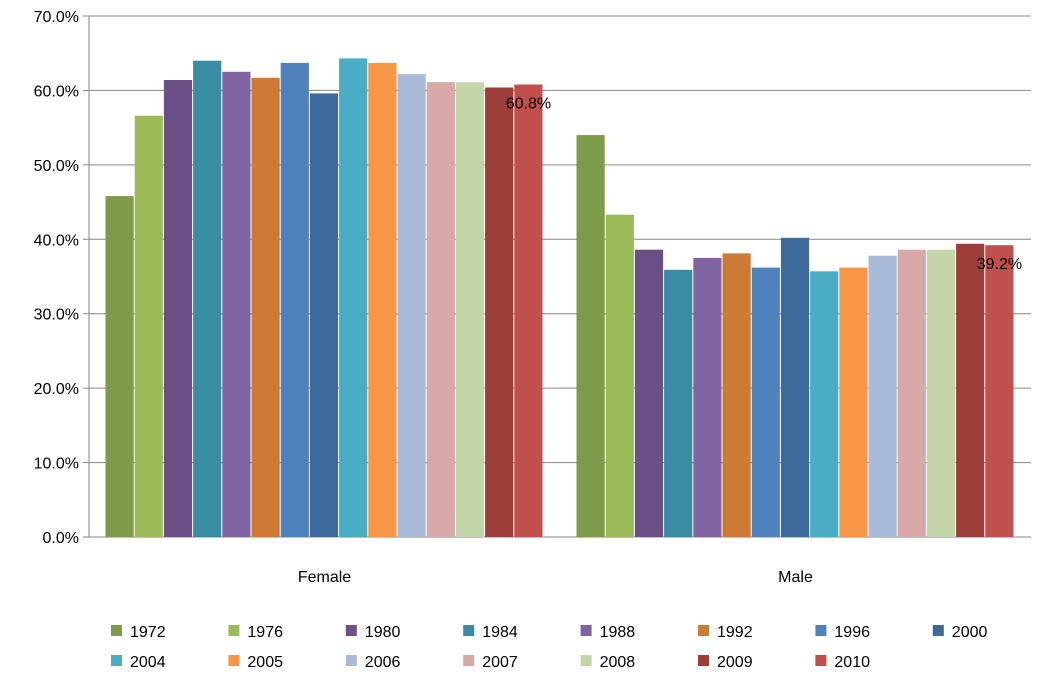 This screenshot has width=1053, height=678. I want to click on legend-item-2005: 2005, so click(255, 662).